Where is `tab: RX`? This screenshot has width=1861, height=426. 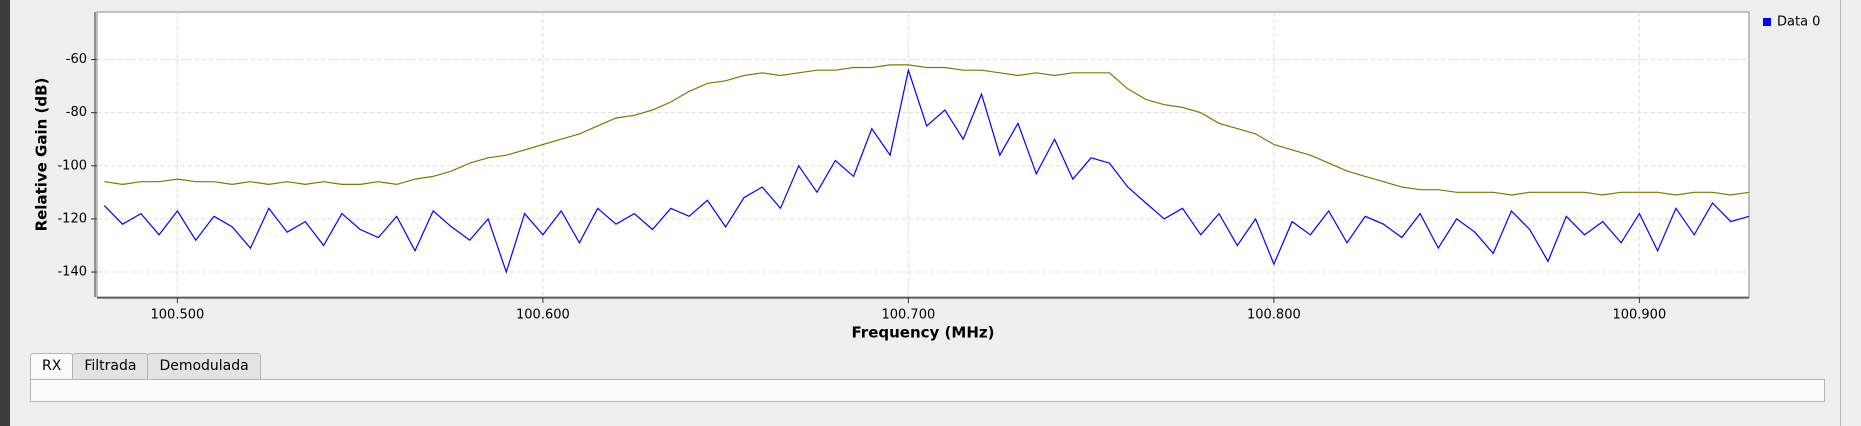
tab: RX is located at coordinates (52, 366).